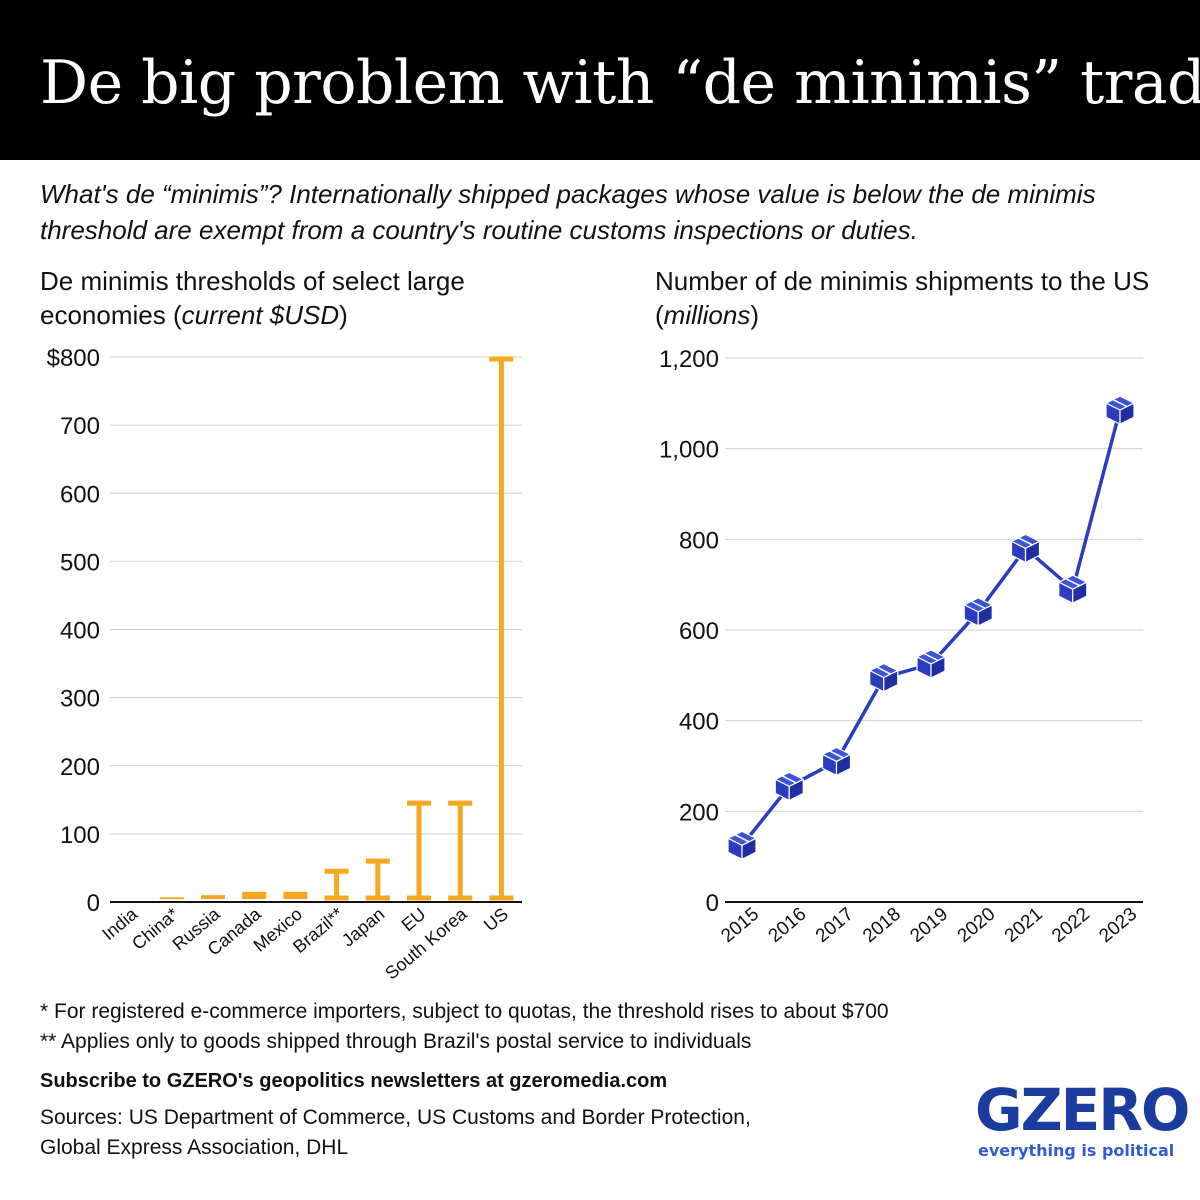  What do you see at coordinates (260, 315) in the screenshot?
I see `left-title-unit: current $USD` at bounding box center [260, 315].